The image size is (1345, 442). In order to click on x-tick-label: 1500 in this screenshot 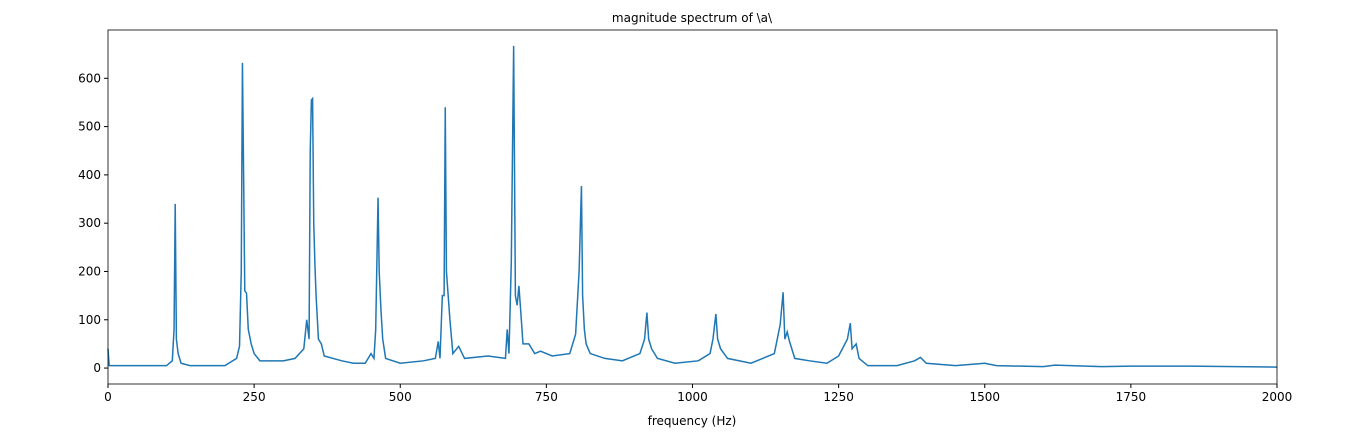, I will do `click(984, 397)`.